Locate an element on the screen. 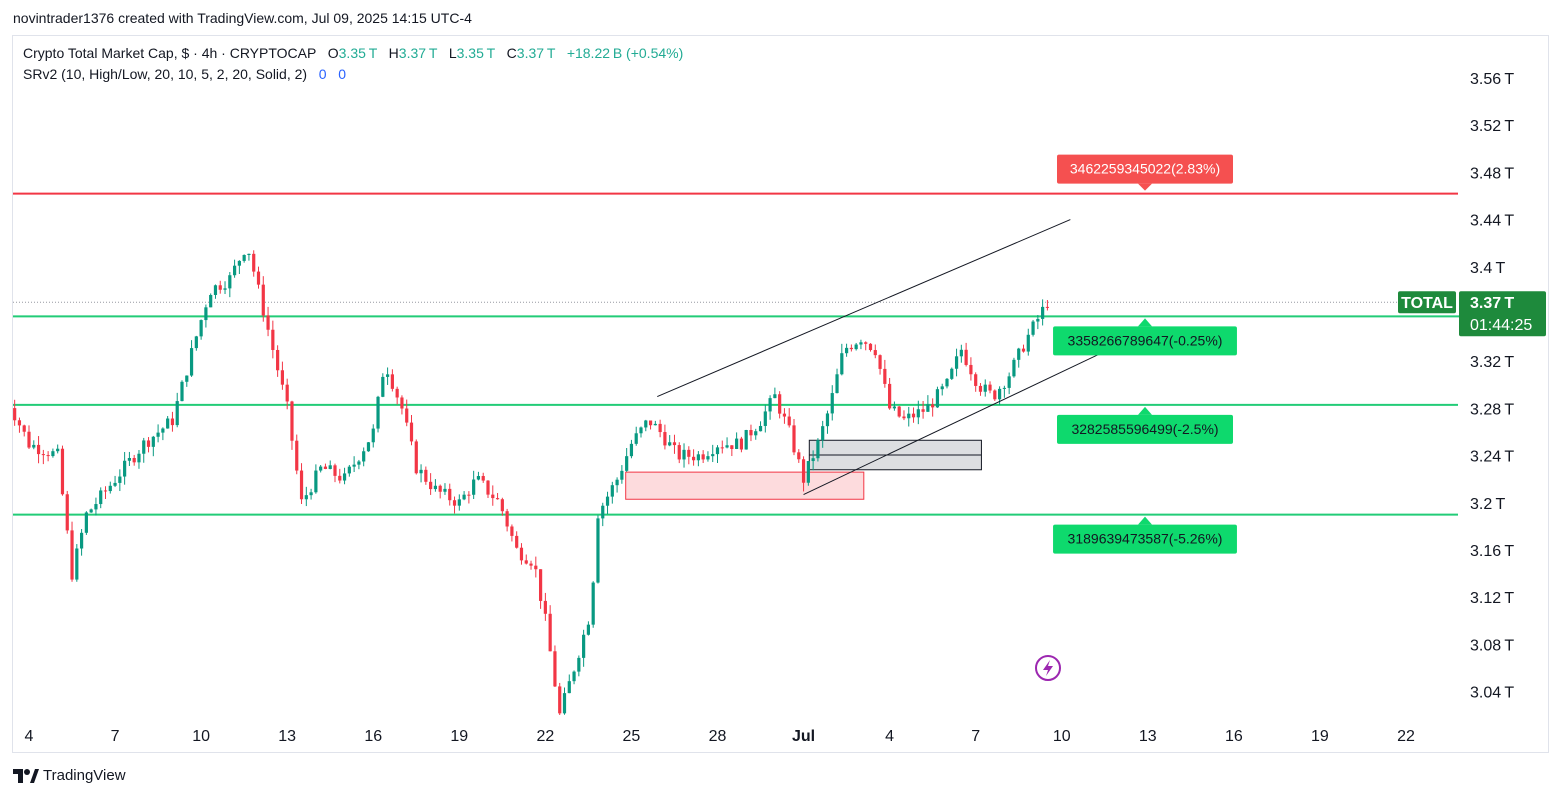  series-name-badge is located at coordinates (1427, 302).